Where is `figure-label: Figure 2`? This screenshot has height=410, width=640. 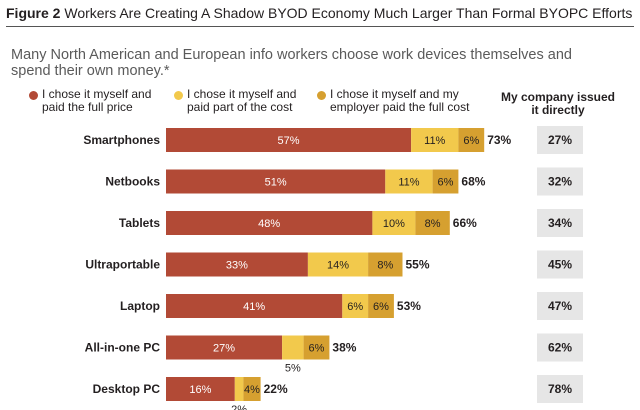 figure-label: Figure 2 is located at coordinates (33, 13).